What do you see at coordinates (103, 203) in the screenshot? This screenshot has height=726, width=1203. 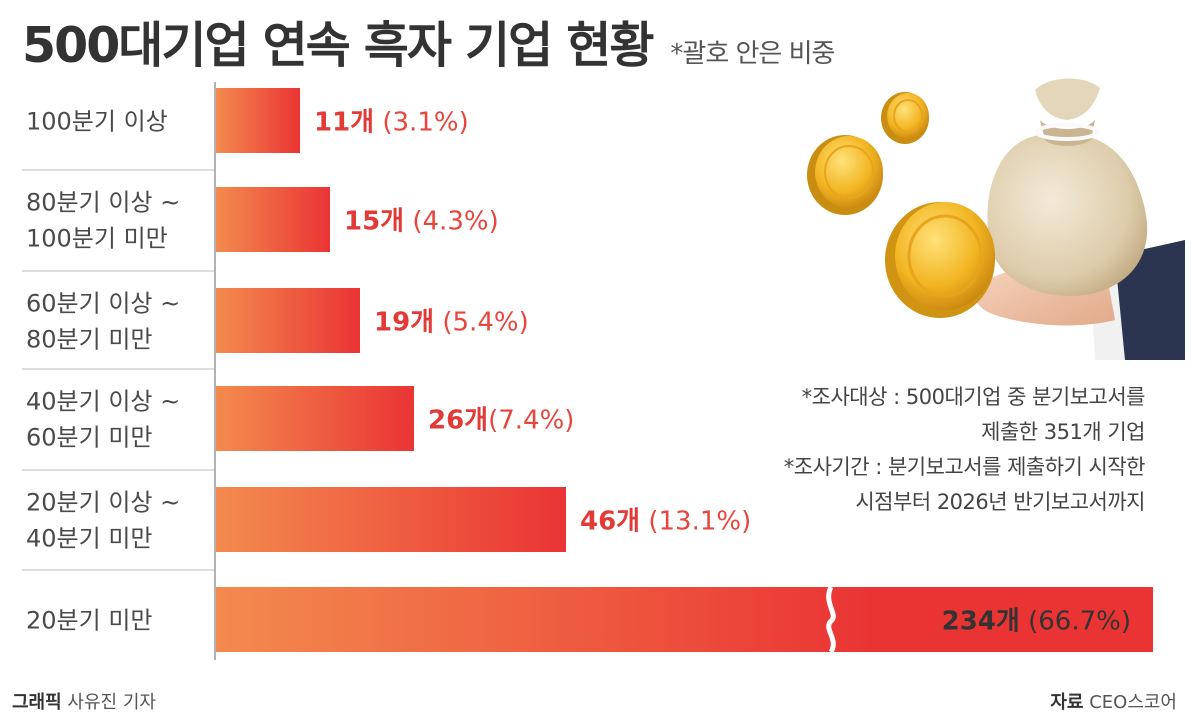 I see `category-label: 80분기 이상 ~` at bounding box center [103, 203].